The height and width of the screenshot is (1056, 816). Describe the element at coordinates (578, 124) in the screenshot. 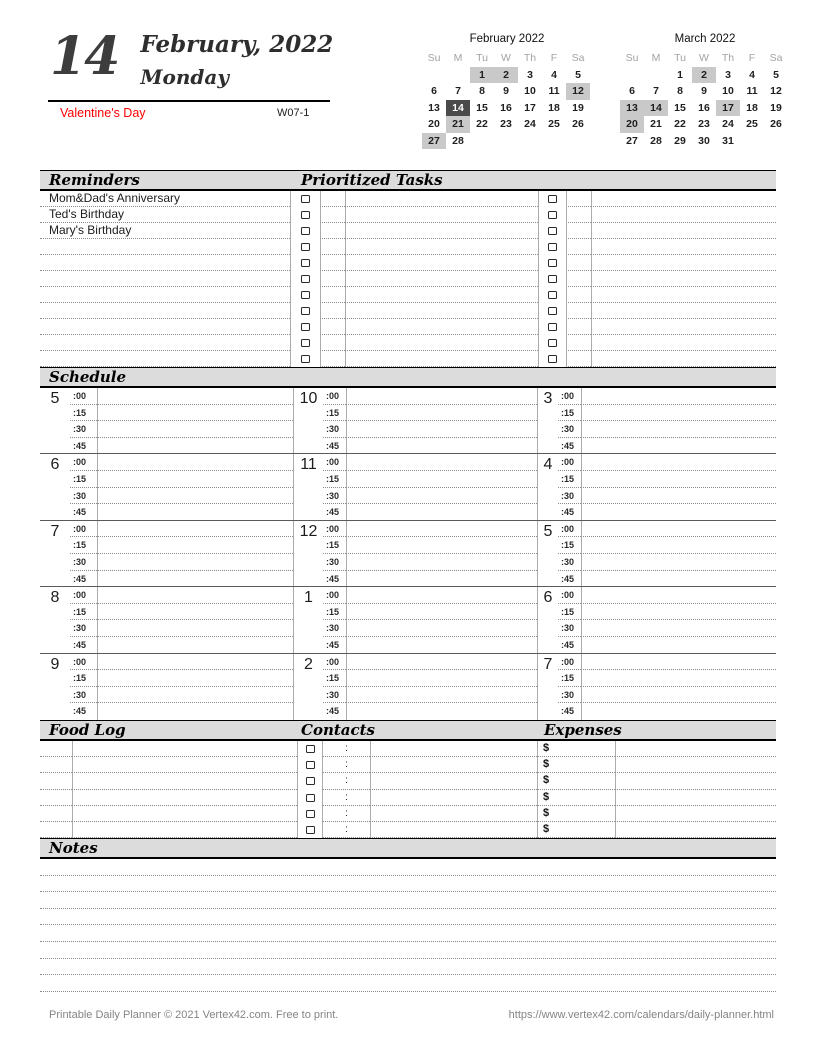

I see `calendar-day: 26` at that location.